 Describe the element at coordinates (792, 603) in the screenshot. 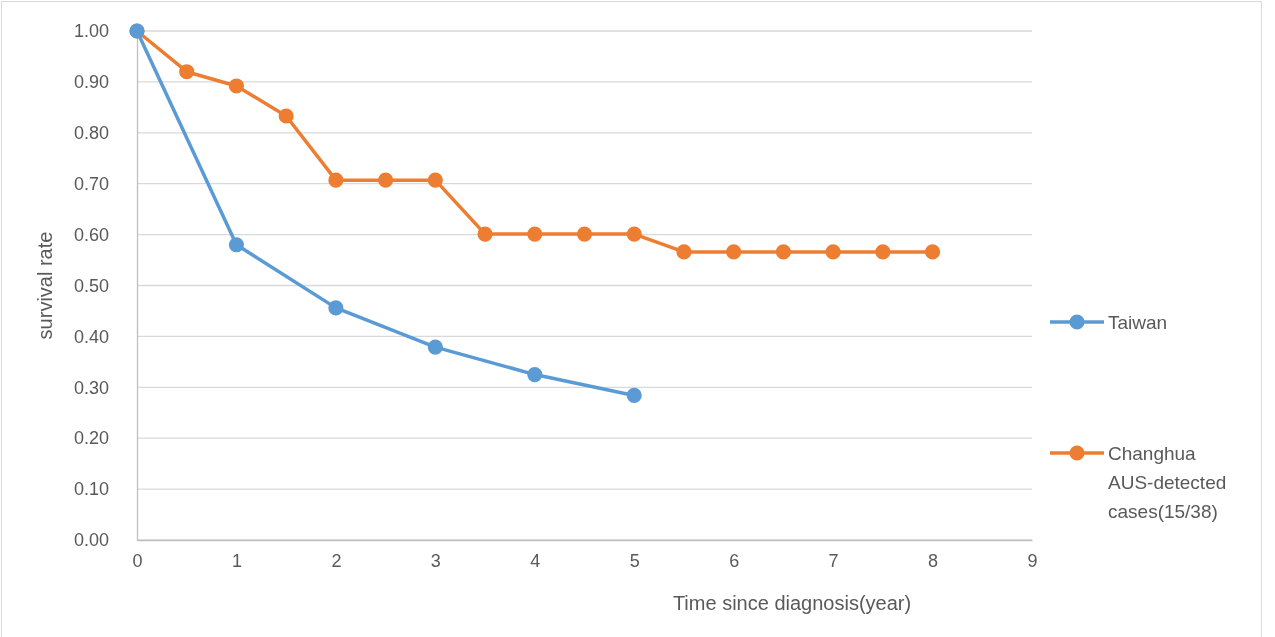

I see `x-axis-title: Time since diagnosis(year)` at that location.